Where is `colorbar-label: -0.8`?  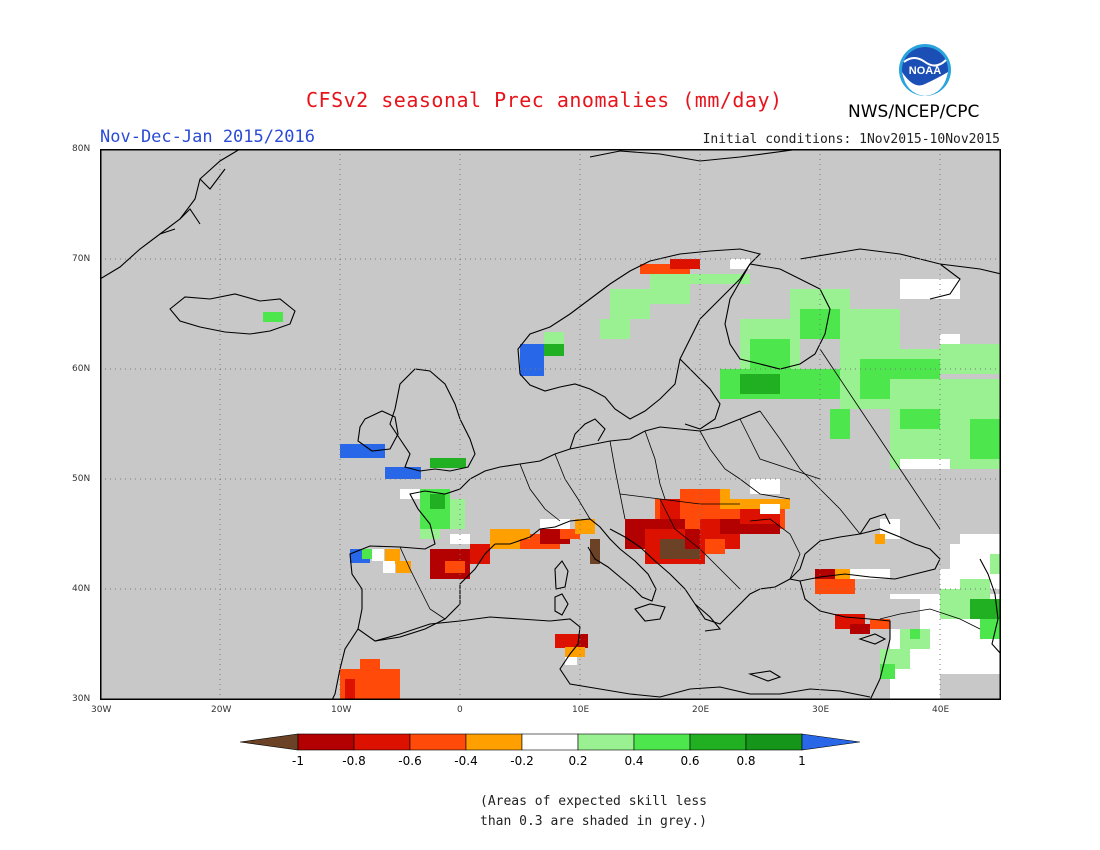 colorbar-label: -0.8 is located at coordinates (354, 761).